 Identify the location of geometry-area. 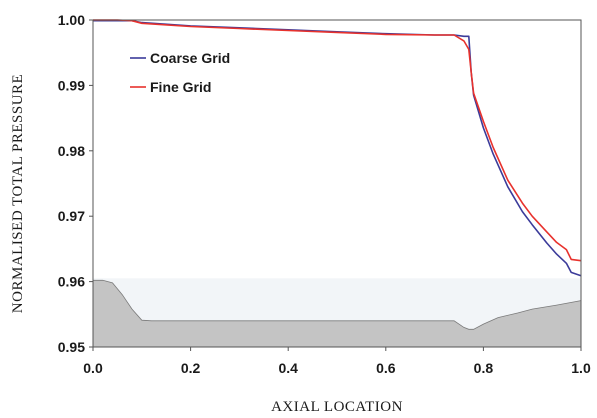
(337, 313).